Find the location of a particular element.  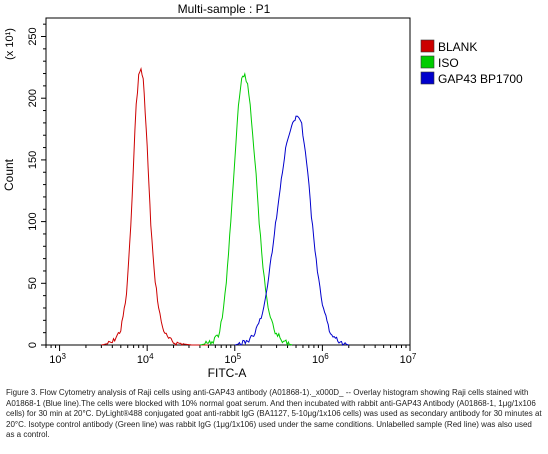

y-tick-label: 200 is located at coordinates (33, 98).